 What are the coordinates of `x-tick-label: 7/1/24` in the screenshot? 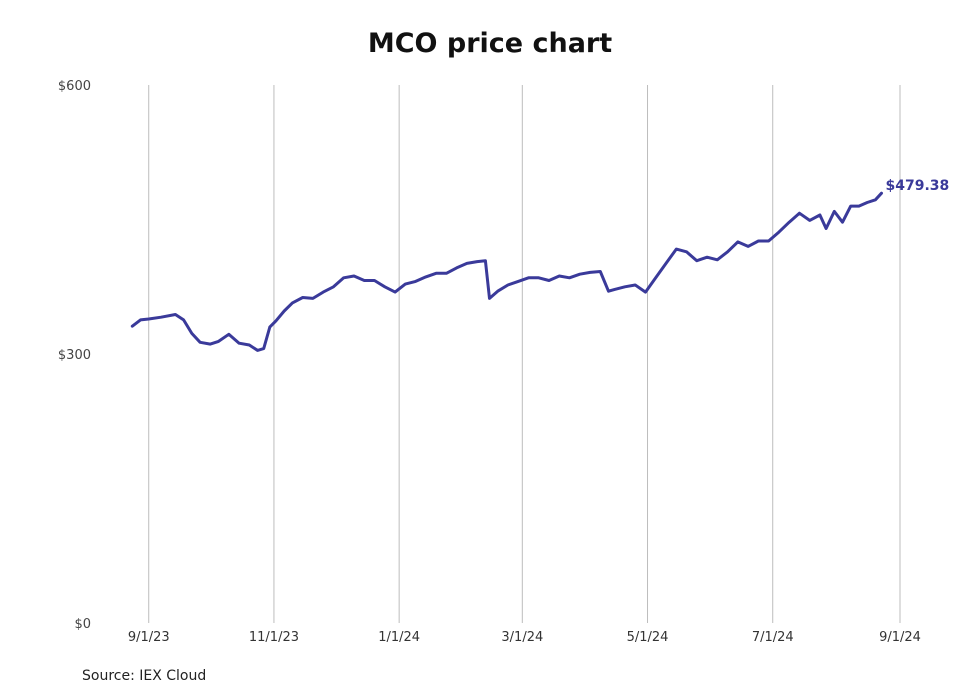 It's located at (773, 637).